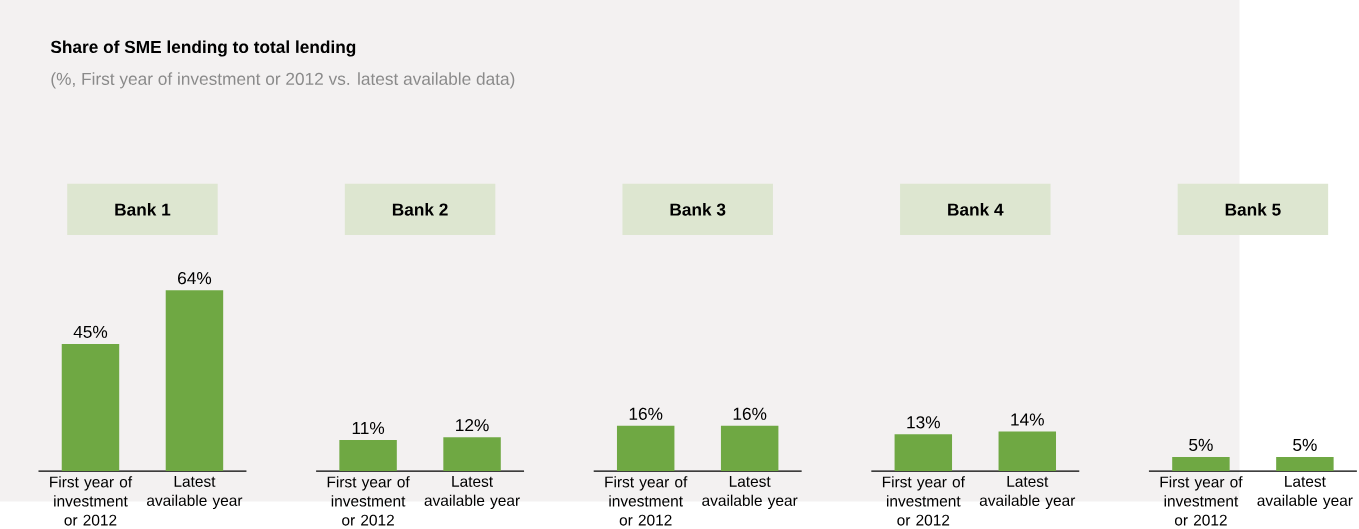  What do you see at coordinates (420, 209) in the screenshot?
I see `chart-title: Bank 2` at bounding box center [420, 209].